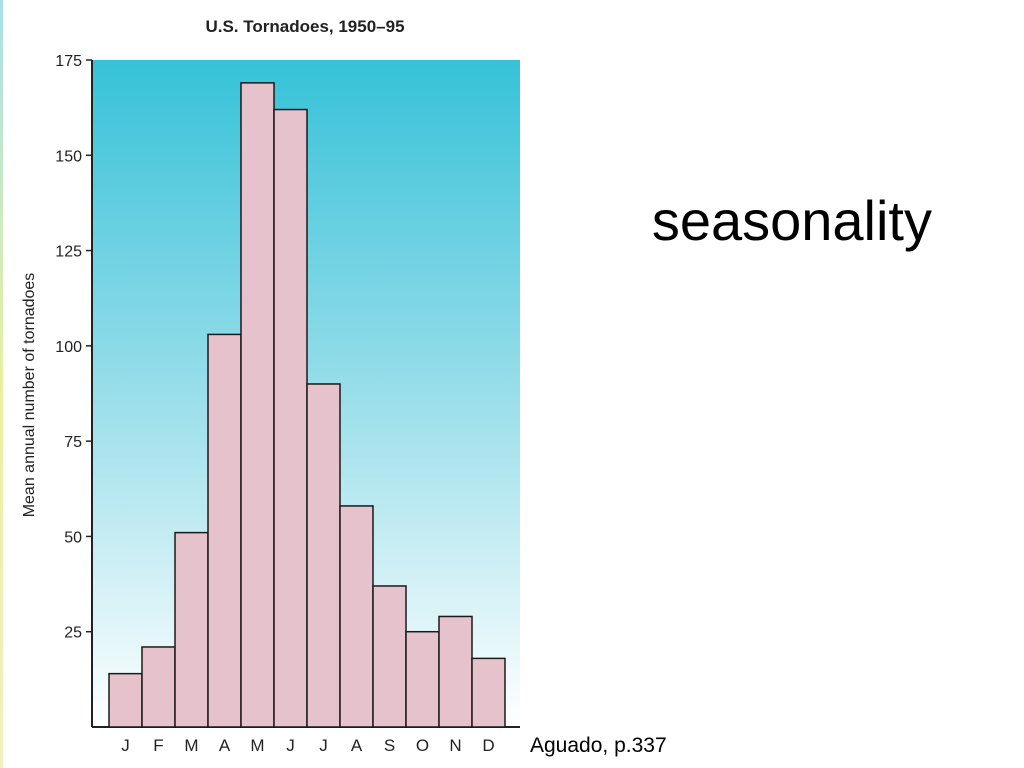  What do you see at coordinates (455, 745) in the screenshot?
I see `x-tick-label-11: N` at bounding box center [455, 745].